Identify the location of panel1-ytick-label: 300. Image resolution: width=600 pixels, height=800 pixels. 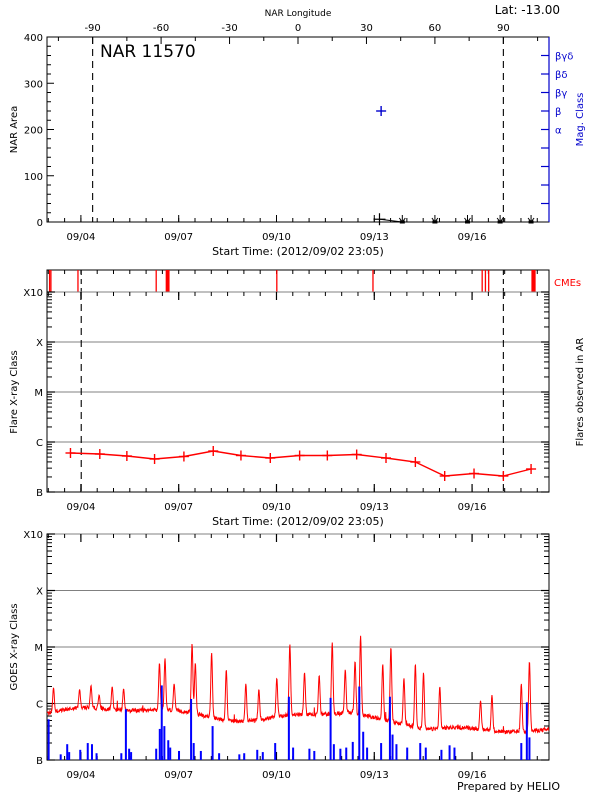
(33, 84).